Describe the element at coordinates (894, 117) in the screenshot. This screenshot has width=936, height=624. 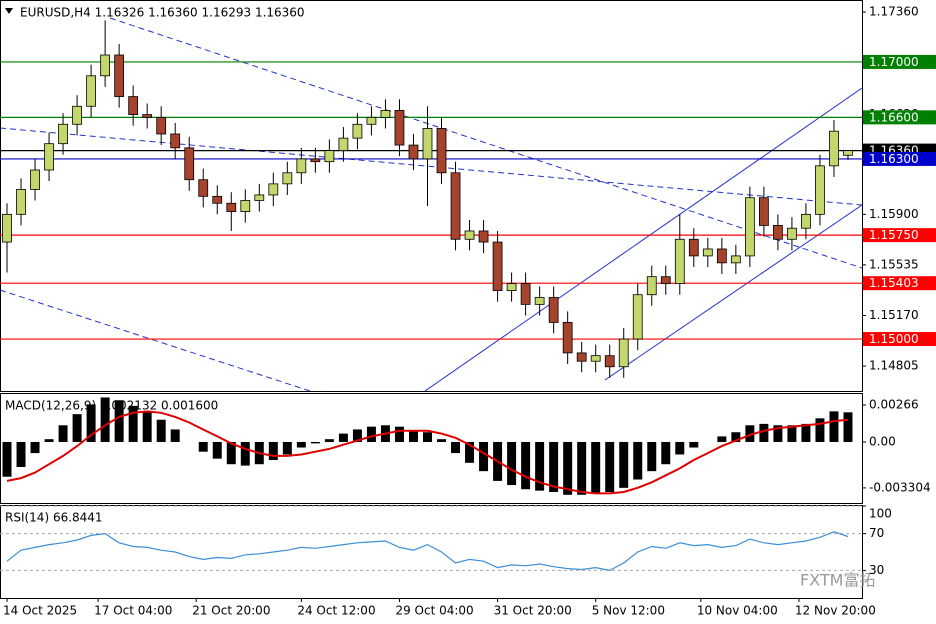
I see `level-label: 1.16600` at that location.